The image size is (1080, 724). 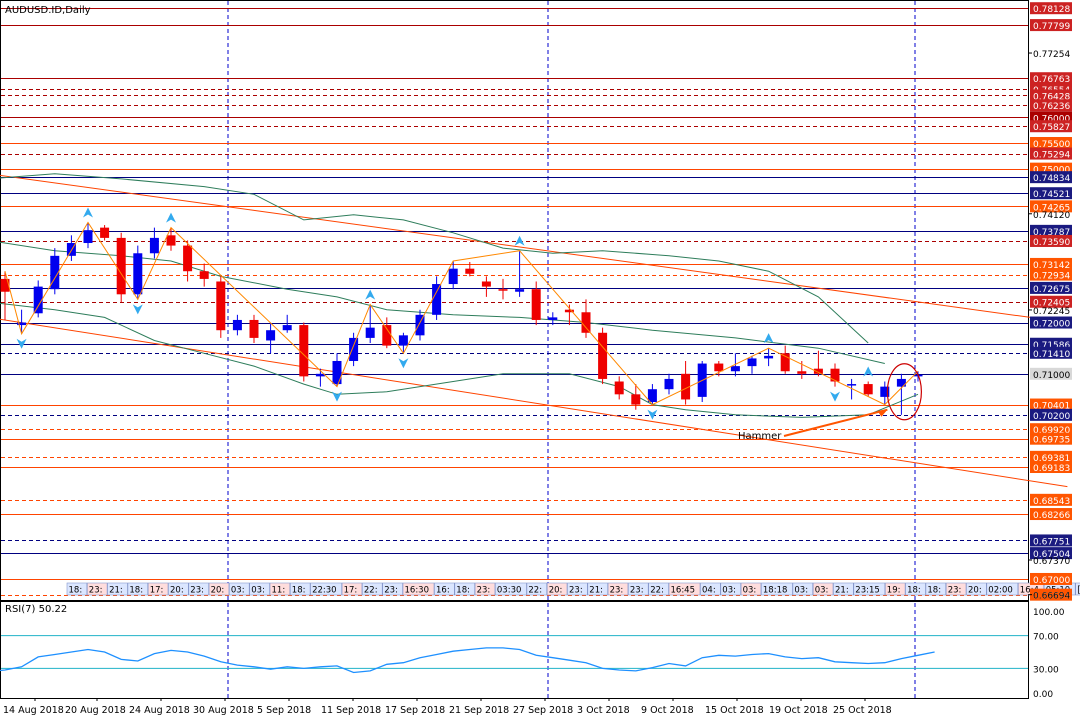 What do you see at coordinates (683, 591) in the screenshot?
I see `time-tag-28: 16:45` at bounding box center [683, 591].